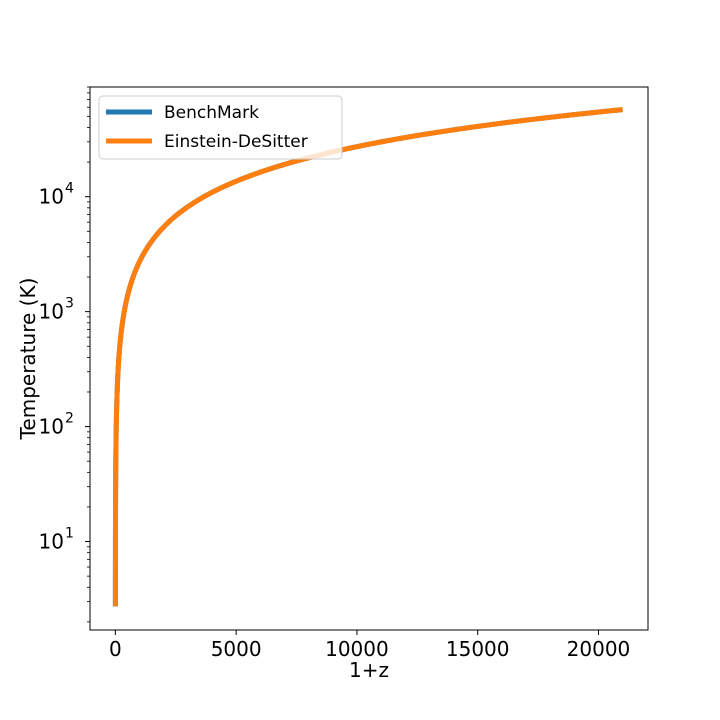  I want to click on x-tick-label: 5000, so click(236, 649).